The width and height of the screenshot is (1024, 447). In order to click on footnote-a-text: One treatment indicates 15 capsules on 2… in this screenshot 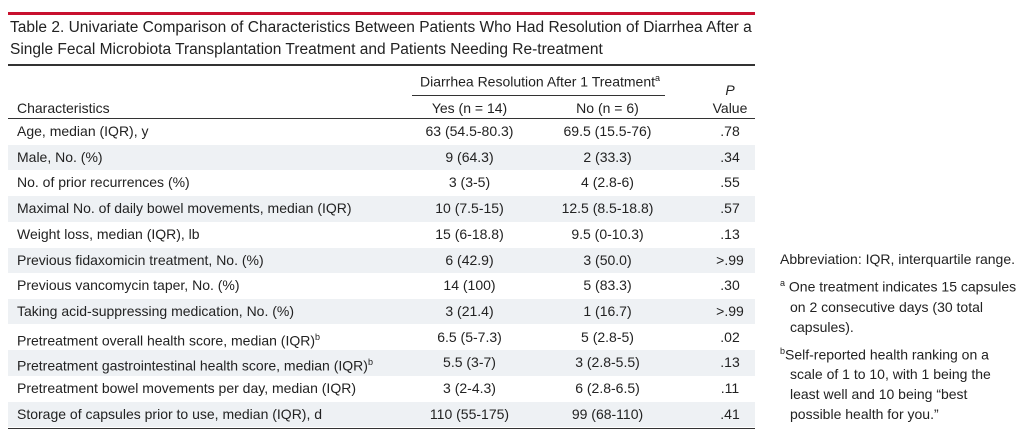, I will do `click(902, 306)`.